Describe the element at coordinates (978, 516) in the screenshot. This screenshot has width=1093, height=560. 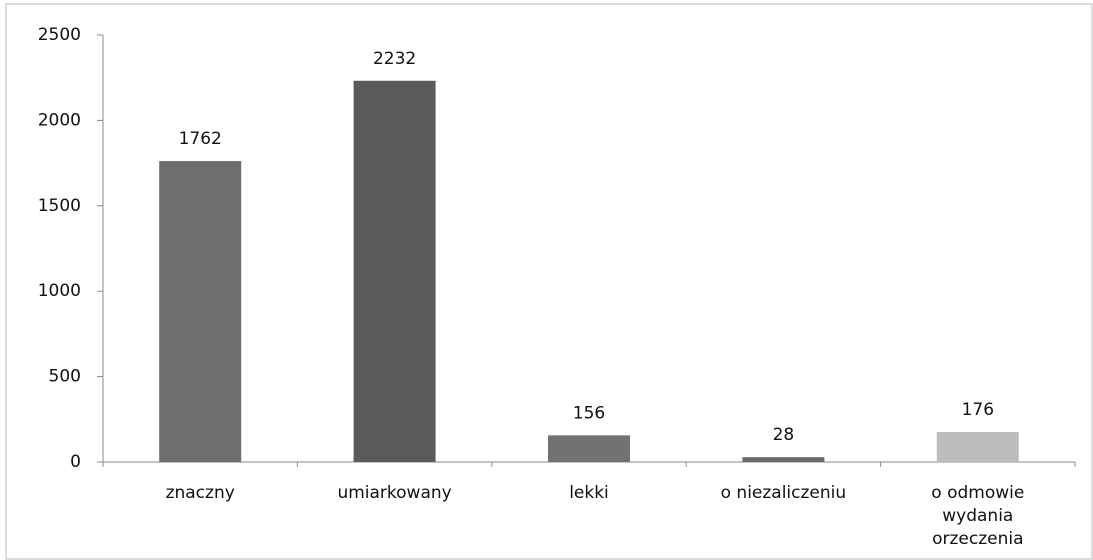
I see `x-tick-label: o odmowie wydania orzeczenia` at that location.